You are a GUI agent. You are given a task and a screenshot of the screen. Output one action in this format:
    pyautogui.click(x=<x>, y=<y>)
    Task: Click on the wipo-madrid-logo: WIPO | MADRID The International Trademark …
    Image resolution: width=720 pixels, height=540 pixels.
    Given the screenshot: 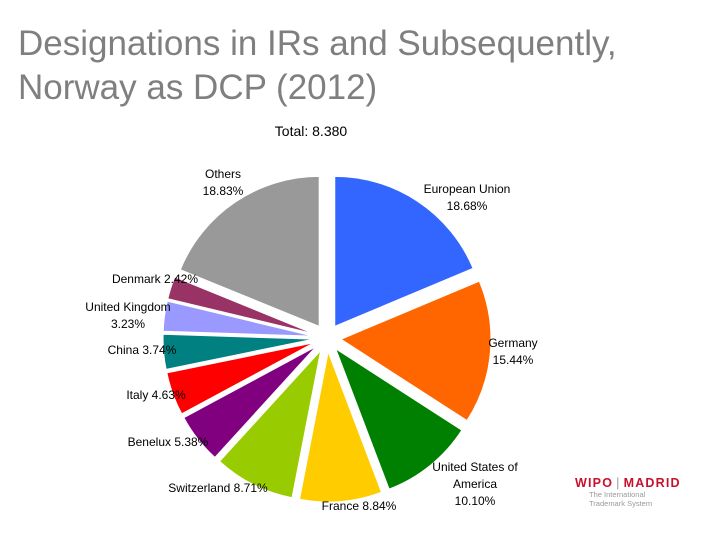 What is the action you would take?
    pyautogui.click(x=635, y=496)
    